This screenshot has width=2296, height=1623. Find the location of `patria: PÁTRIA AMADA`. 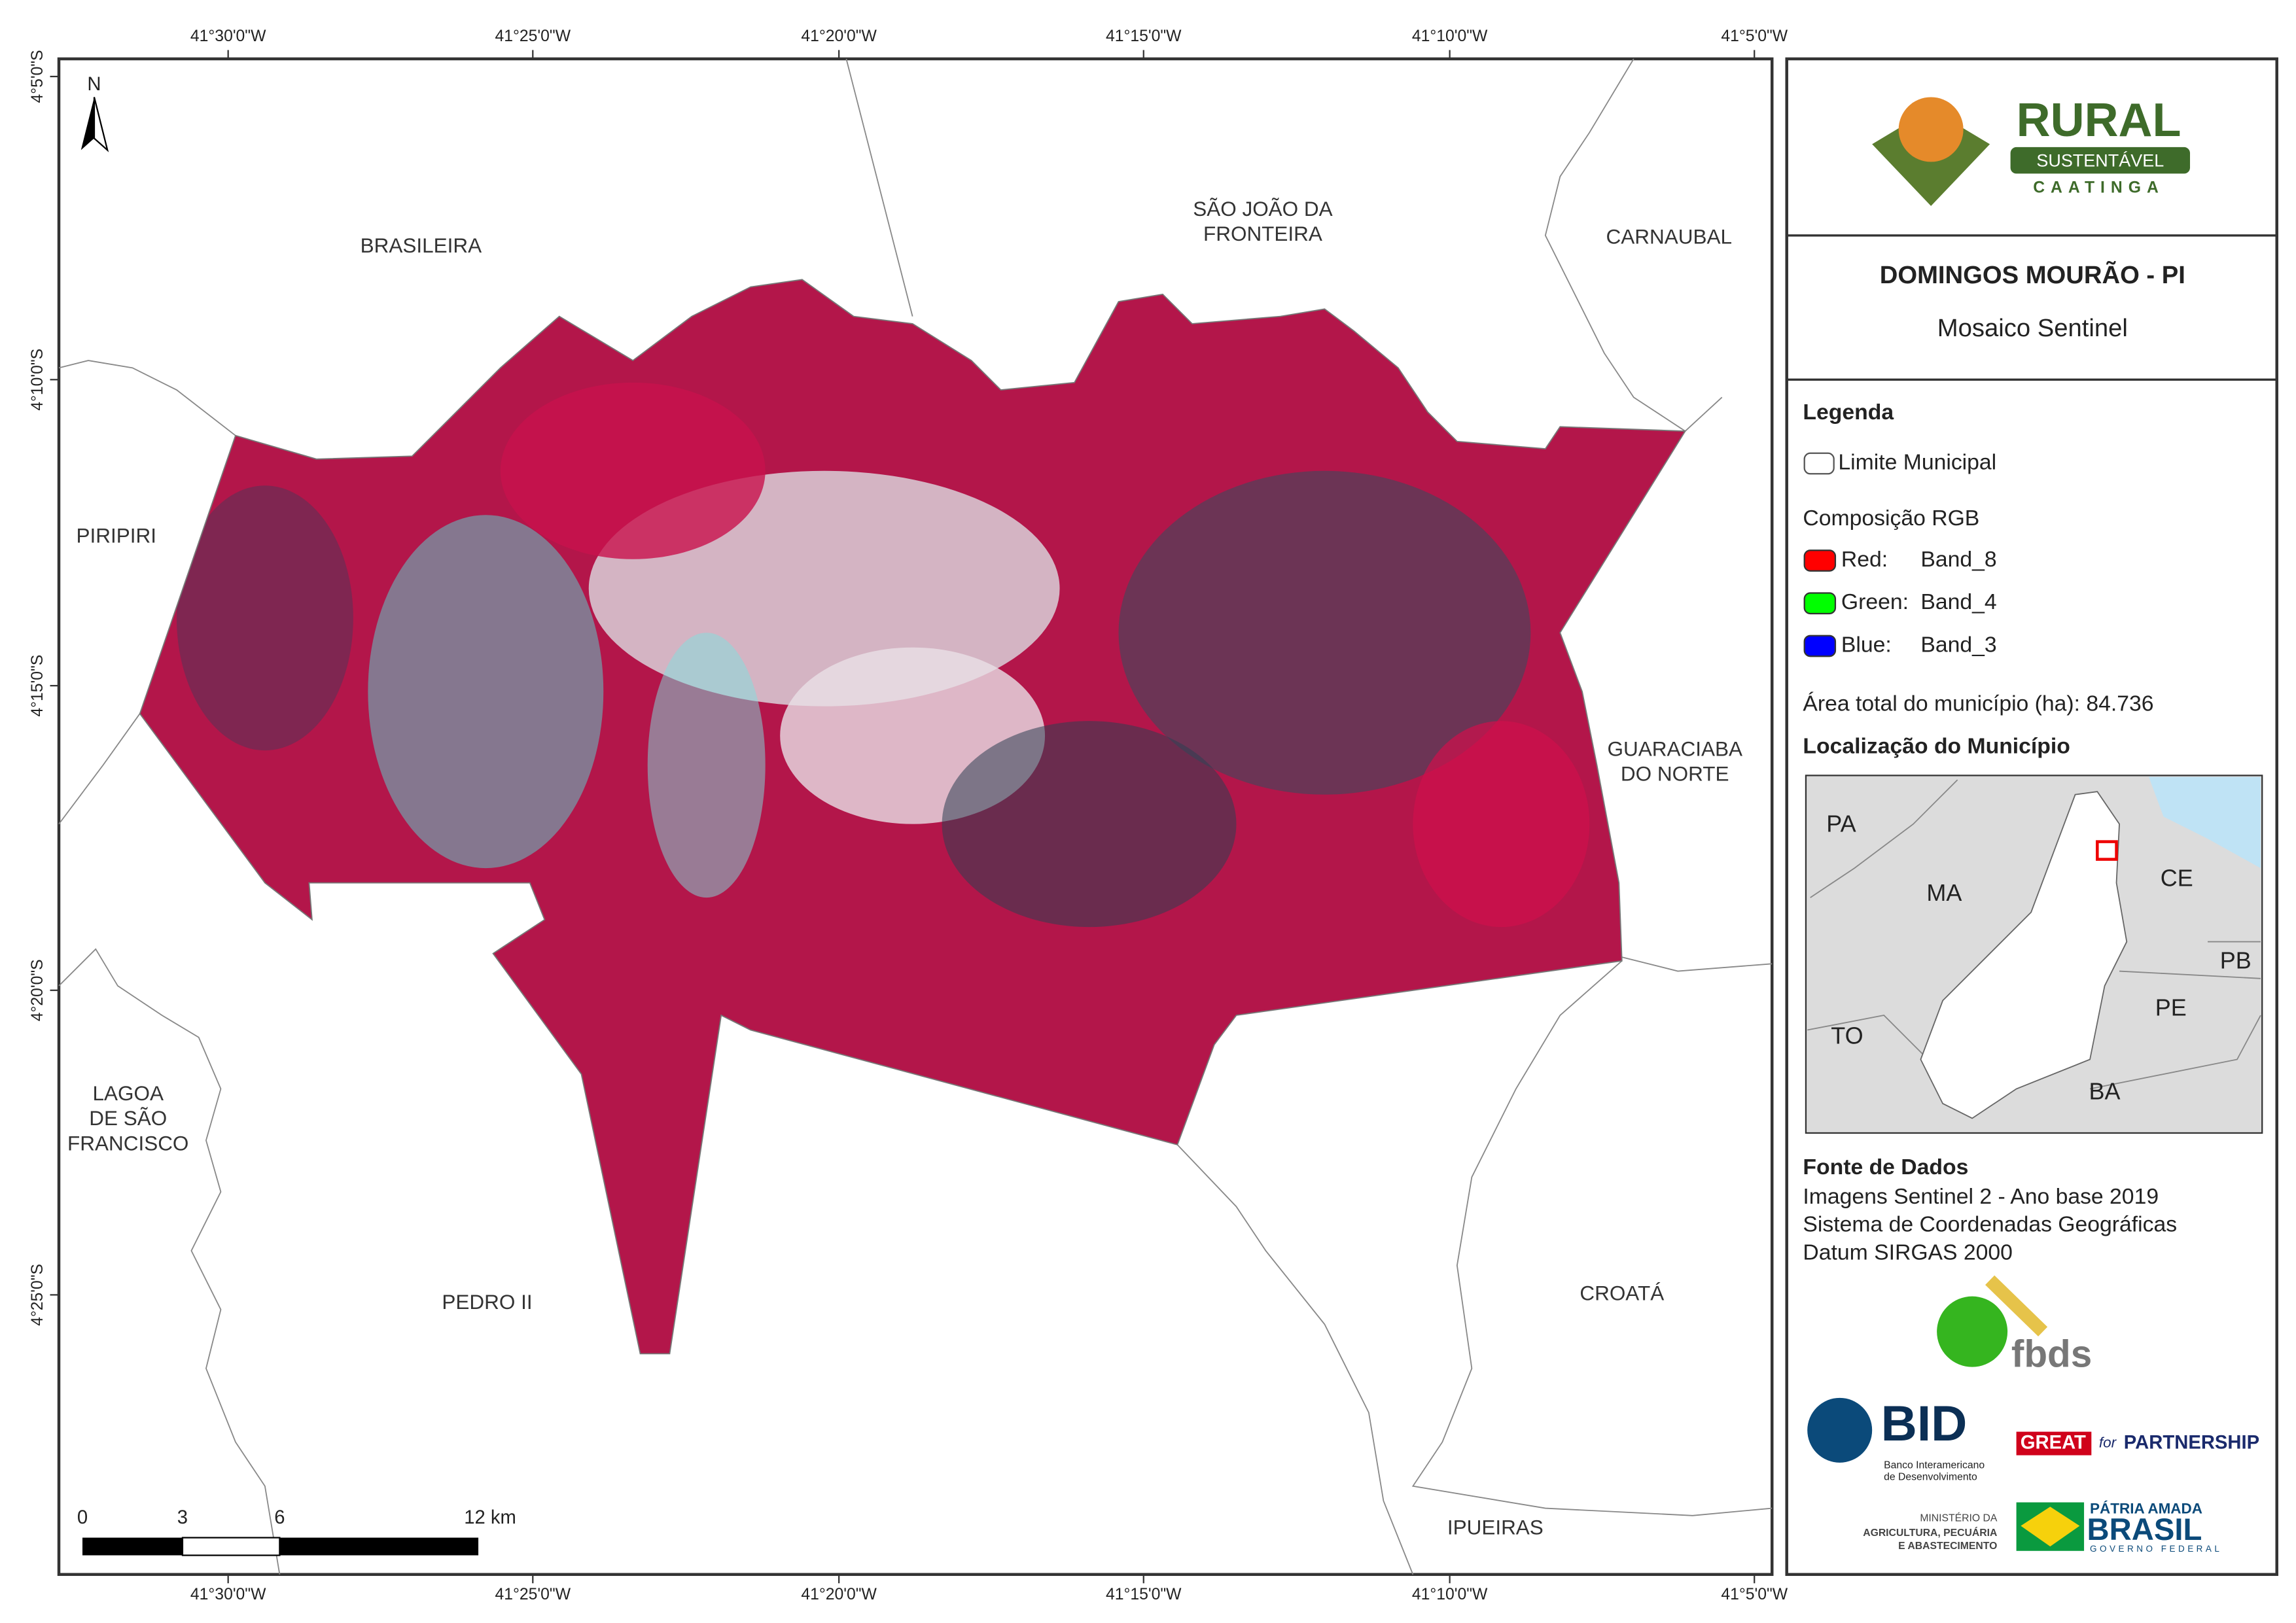

patria: PÁTRIA AMADA is located at coordinates (2146, 1509).